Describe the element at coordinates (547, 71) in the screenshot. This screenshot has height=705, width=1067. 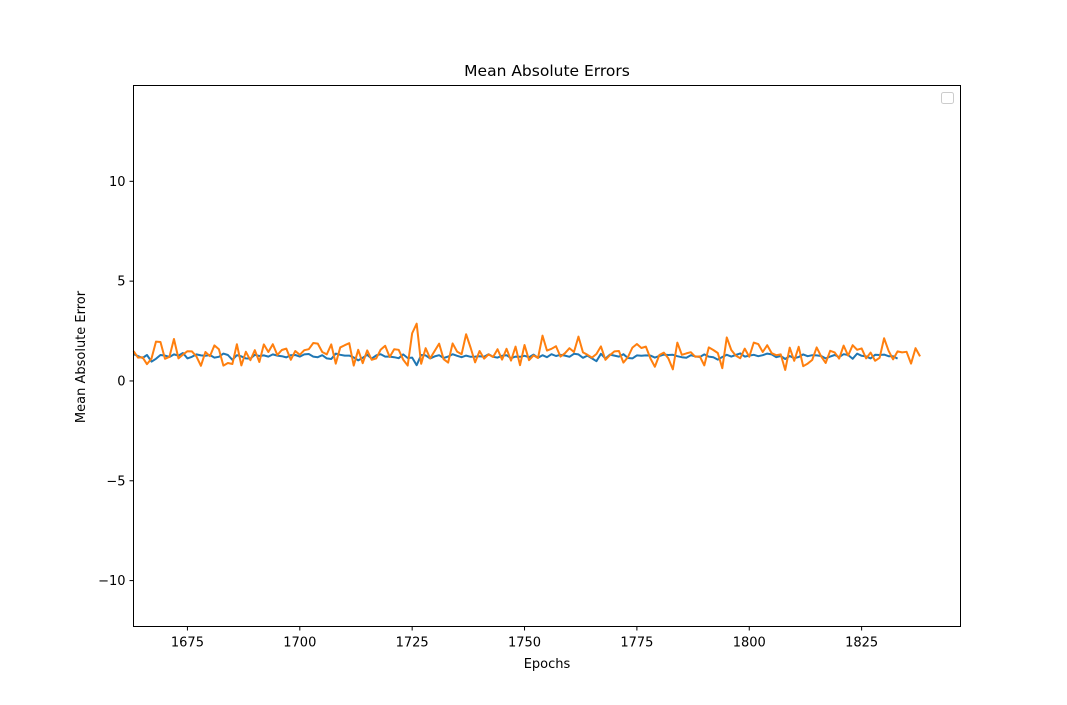
I see `chart-title: Mean Absolute Errors` at that location.